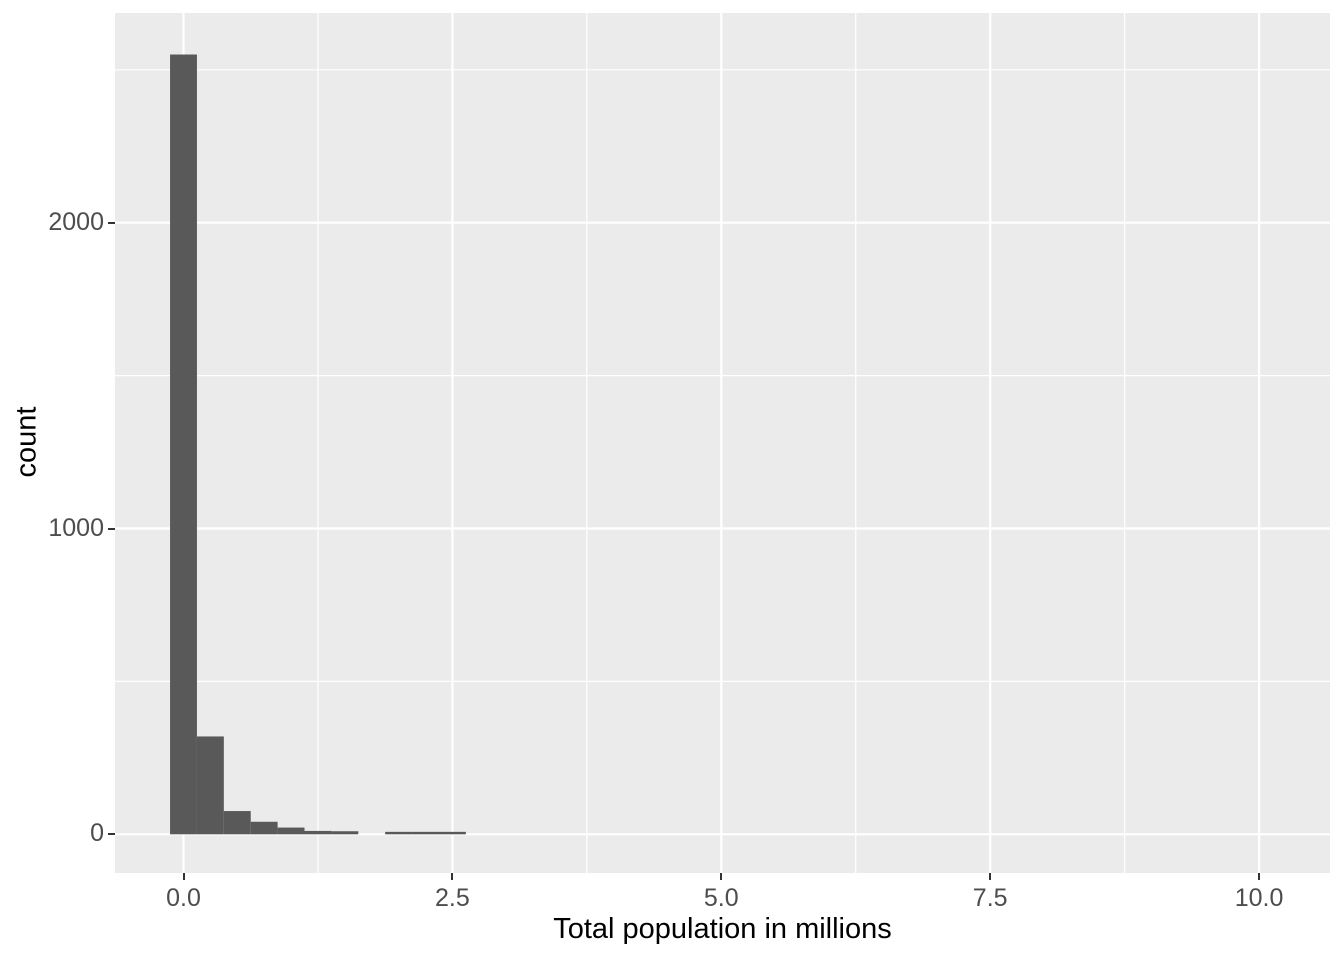 This screenshot has height=960, width=1344. I want to click on y-axis-tick-label: 0, so click(97, 833).